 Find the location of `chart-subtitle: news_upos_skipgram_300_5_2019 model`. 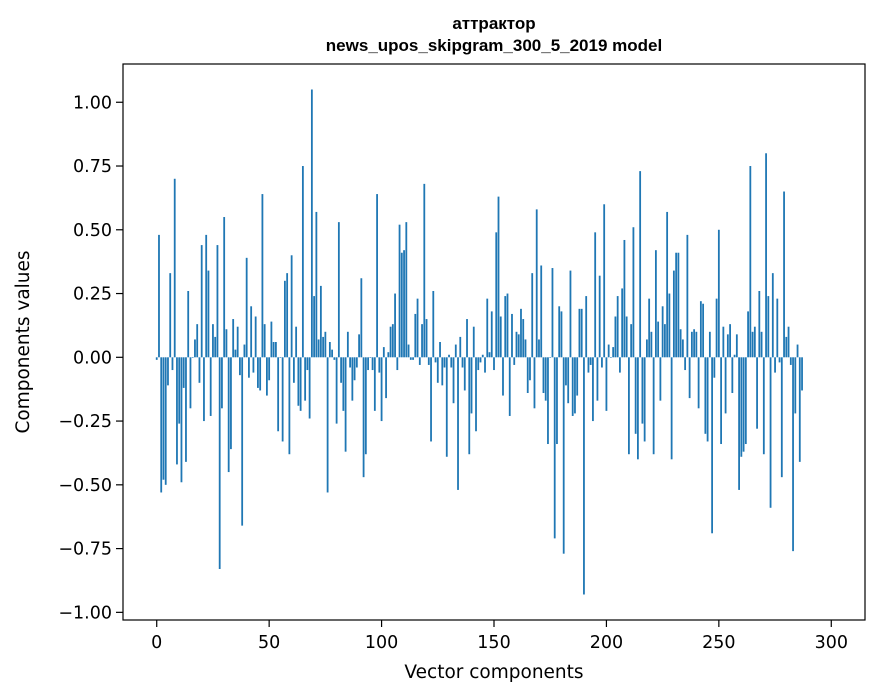

chart-subtitle: news_upos_skipgram_300_5_2019 model is located at coordinates (494, 45).